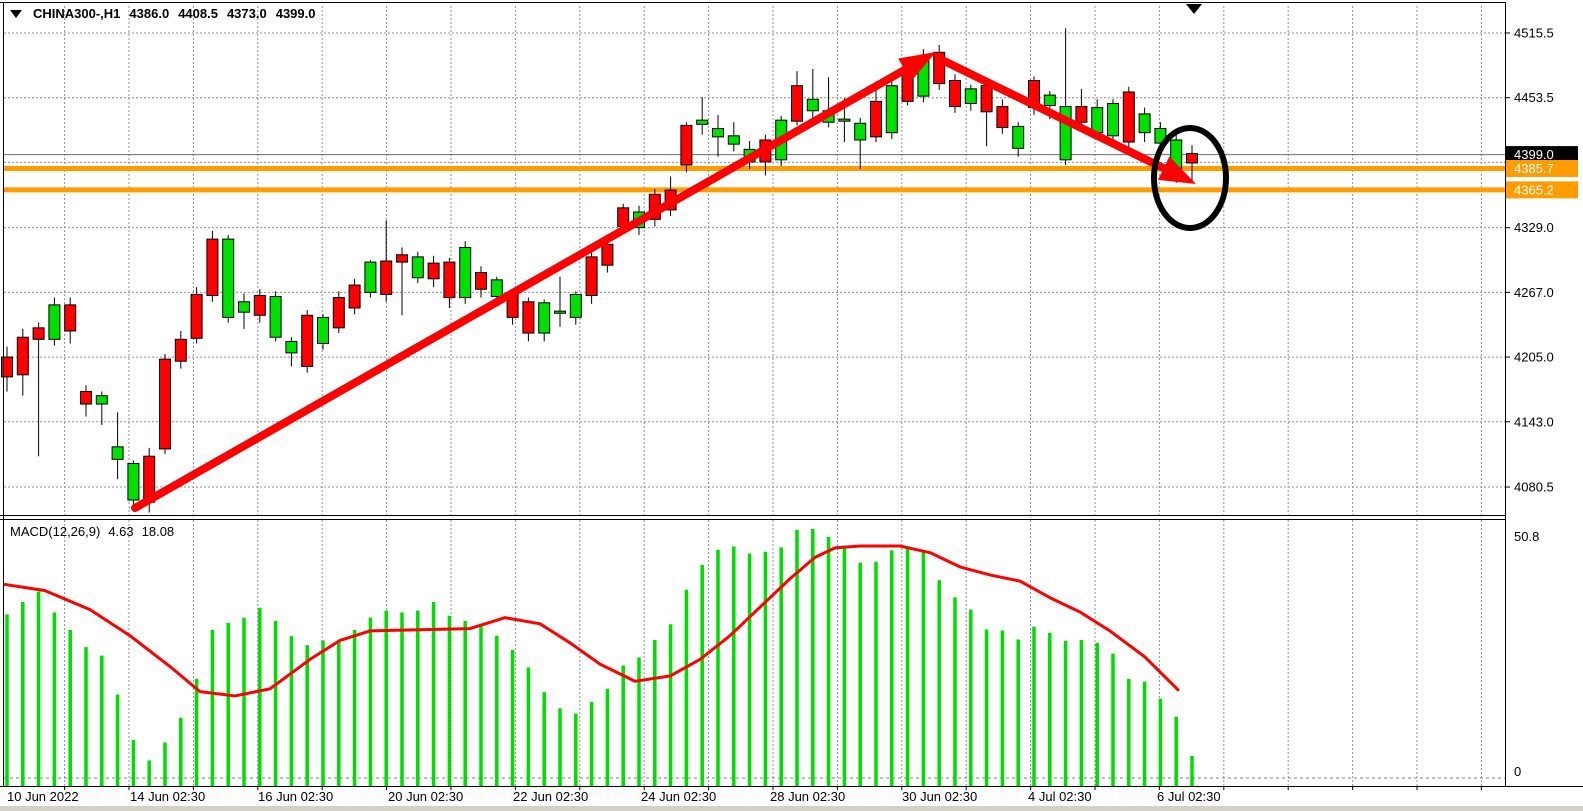  What do you see at coordinates (1534, 189) in the screenshot?
I see `level-badge-label: 4365.2` at bounding box center [1534, 189].